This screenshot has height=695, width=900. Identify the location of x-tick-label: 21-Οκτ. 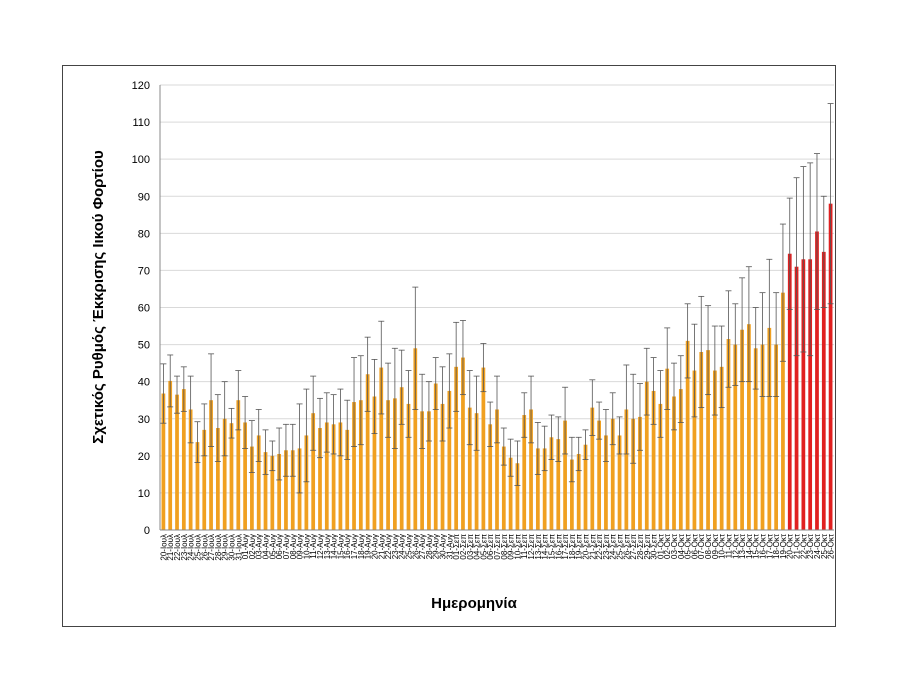
(797, 546).